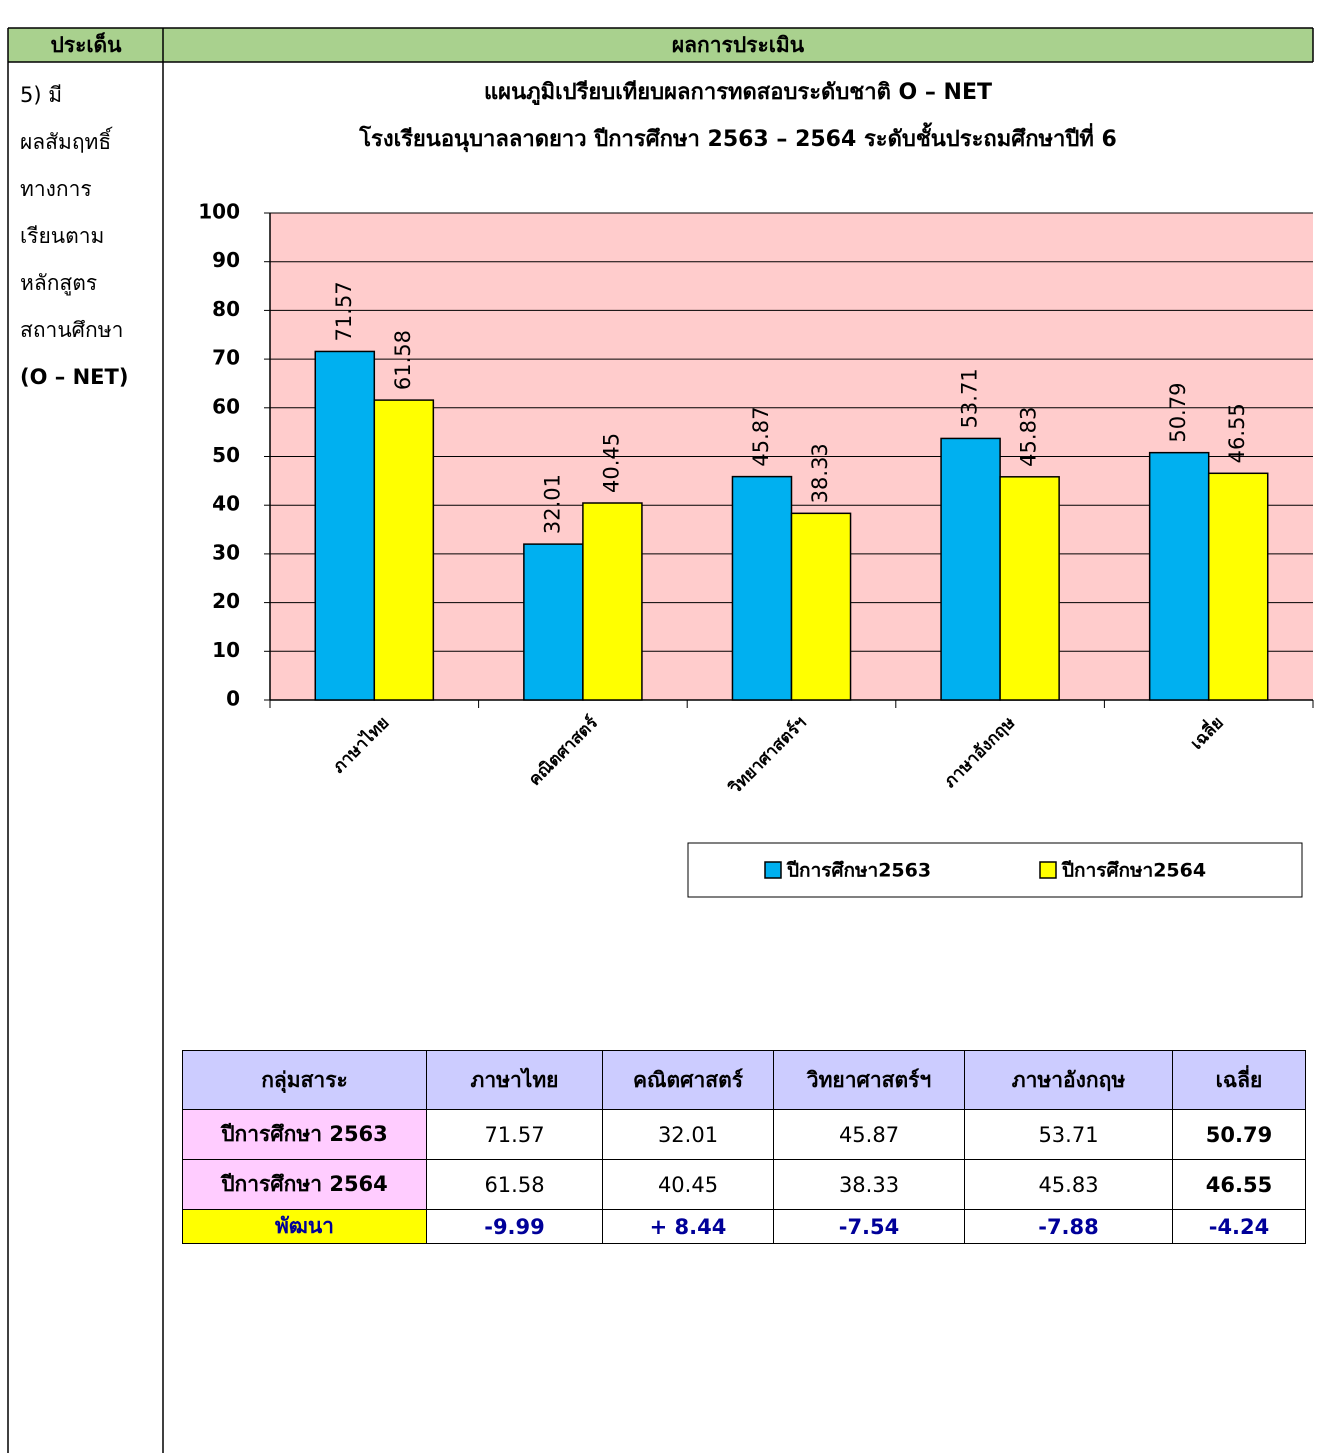 The image size is (1323, 1453). I want to click on table-row: พัฒนา -9.99 + 8.44 -7.54 -7.88 -4.24, so click(744, 1226).